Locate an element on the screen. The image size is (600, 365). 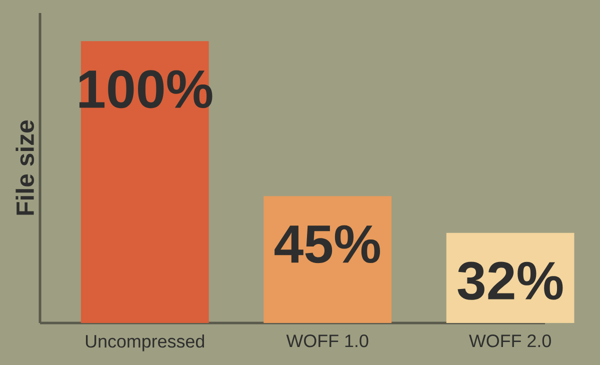
x-tick-label: WOFF 2.0 is located at coordinates (510, 341).